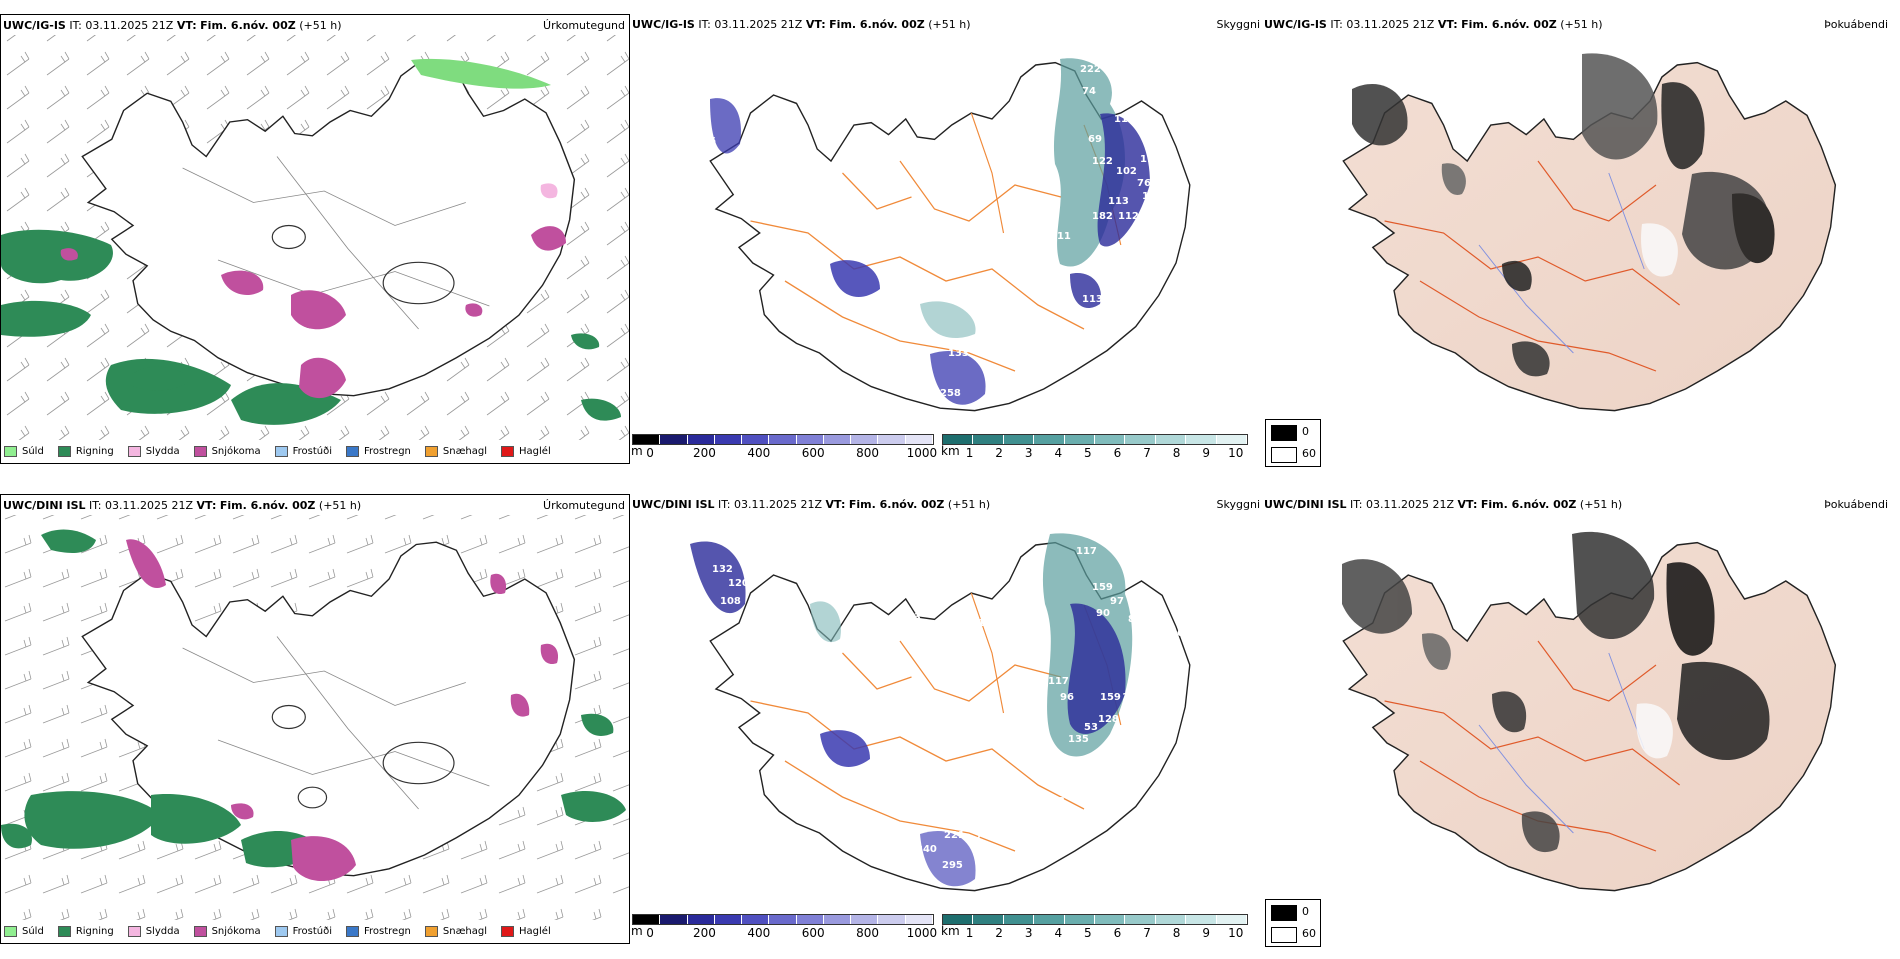 The width and height of the screenshot is (1900, 959). I want to click on cloud-base-label: 132, so click(722, 569).